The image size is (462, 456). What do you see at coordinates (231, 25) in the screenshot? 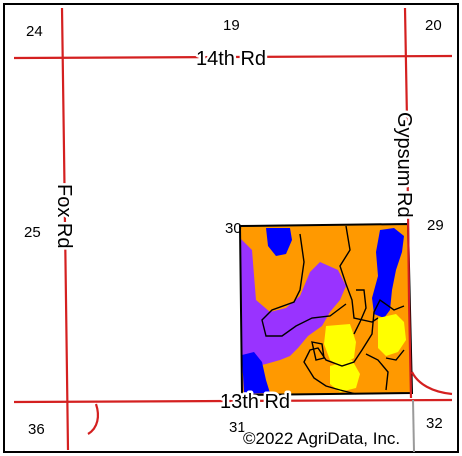
I see `section-number: 19` at bounding box center [231, 25].